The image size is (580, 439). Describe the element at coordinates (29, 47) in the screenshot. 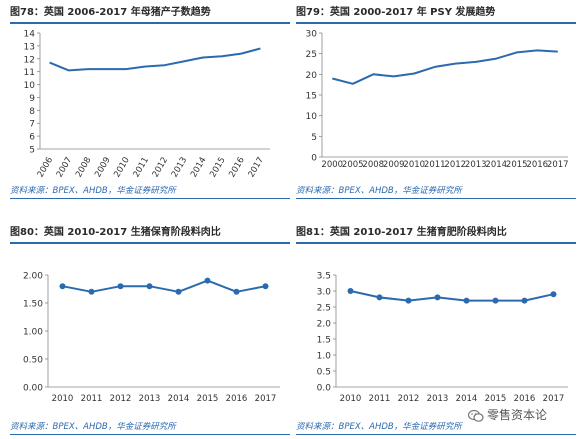

I see `y-tick-label: 13` at that location.